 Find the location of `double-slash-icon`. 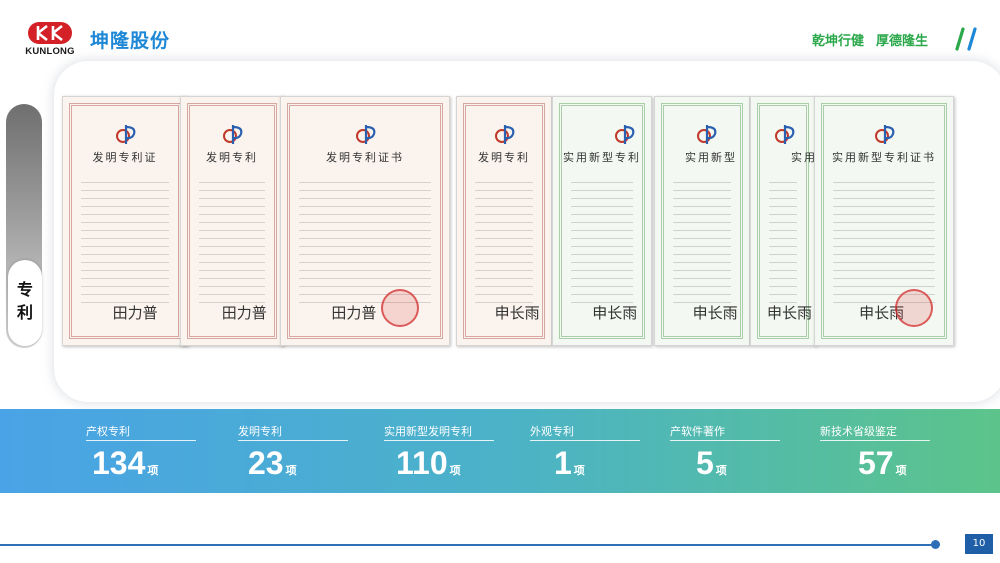

double-slash-icon is located at coordinates (966, 39).